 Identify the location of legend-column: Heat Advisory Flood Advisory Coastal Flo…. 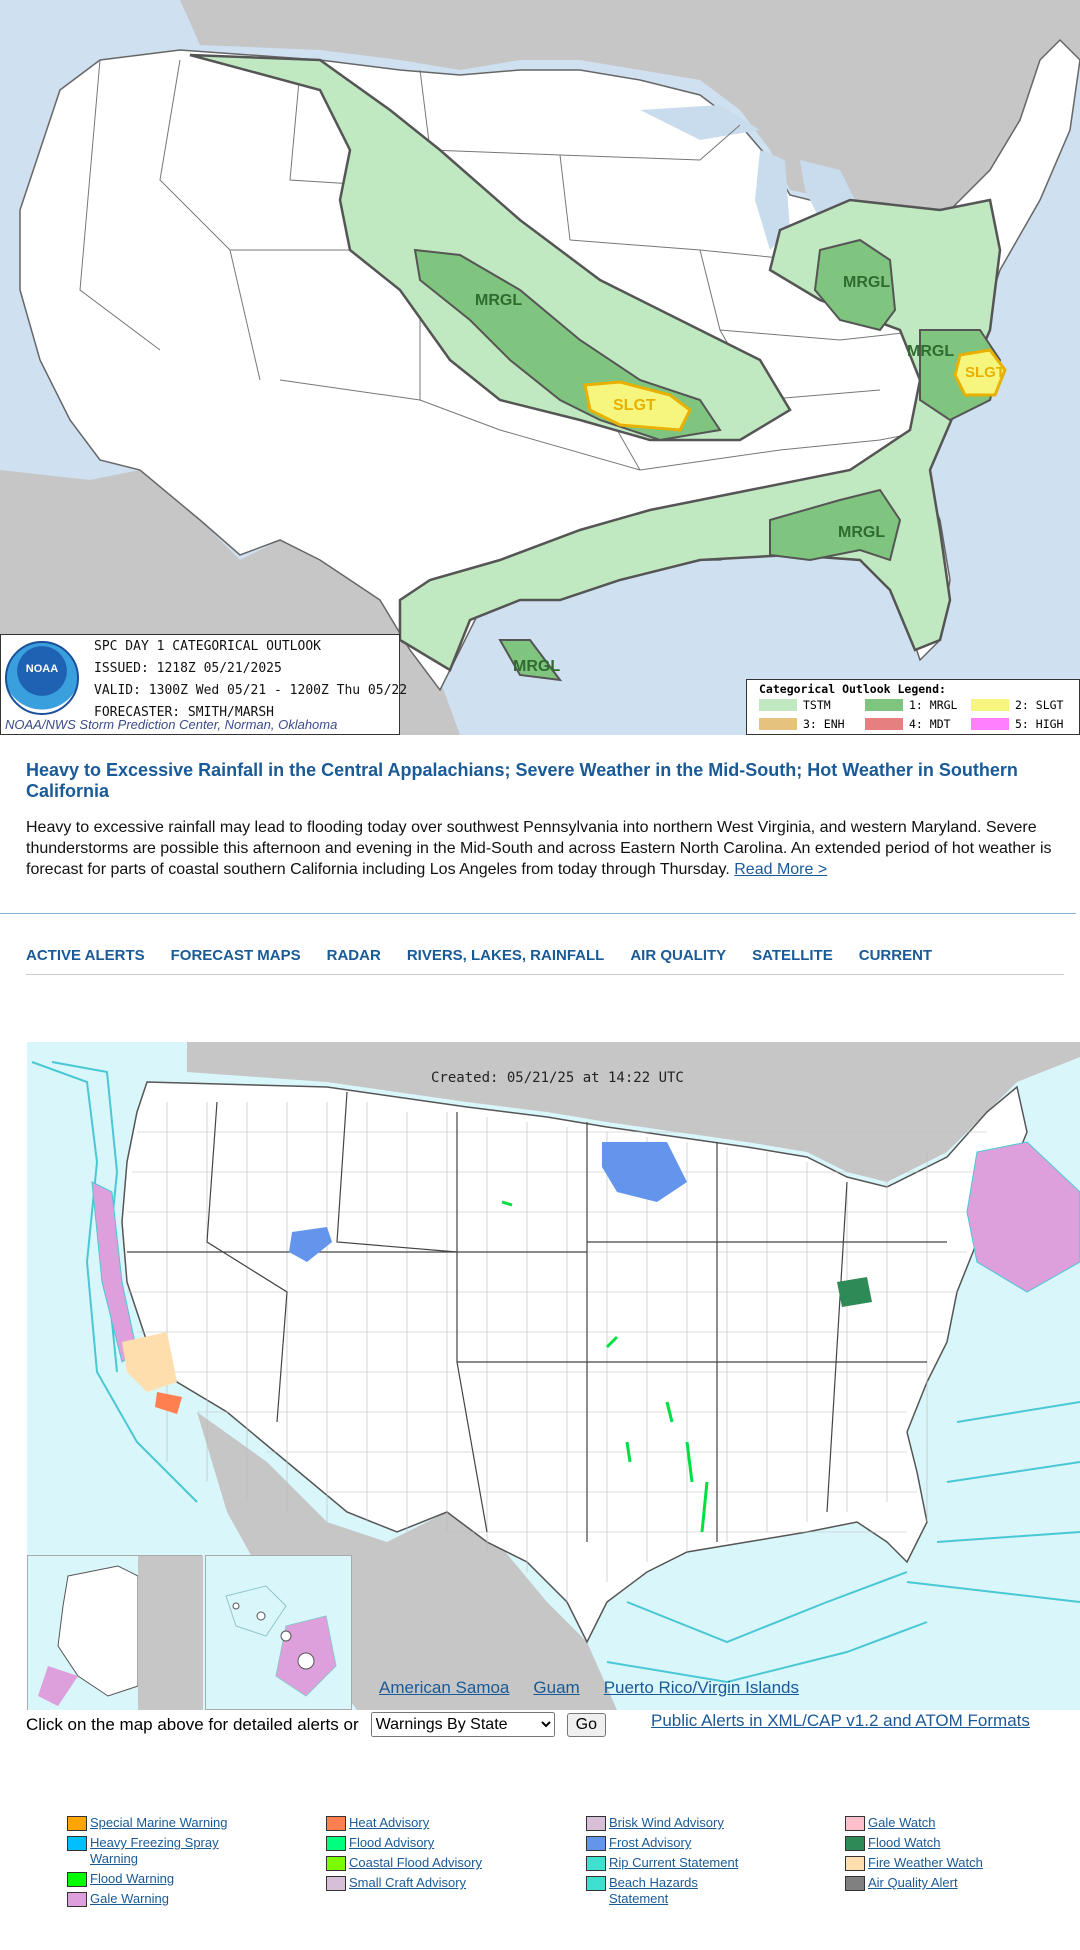
(446, 1855).